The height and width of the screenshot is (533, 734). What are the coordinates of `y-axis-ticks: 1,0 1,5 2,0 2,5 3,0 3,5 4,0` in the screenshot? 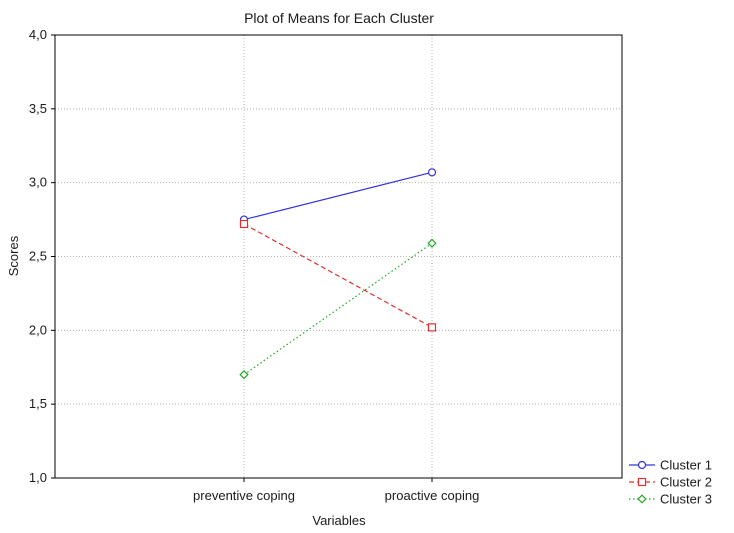 It's located at (42, 256).